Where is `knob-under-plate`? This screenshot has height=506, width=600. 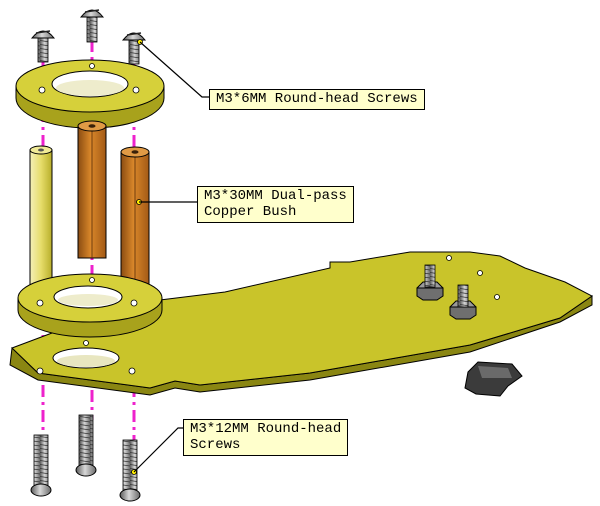
knob-under-plate is located at coordinates (493, 379).